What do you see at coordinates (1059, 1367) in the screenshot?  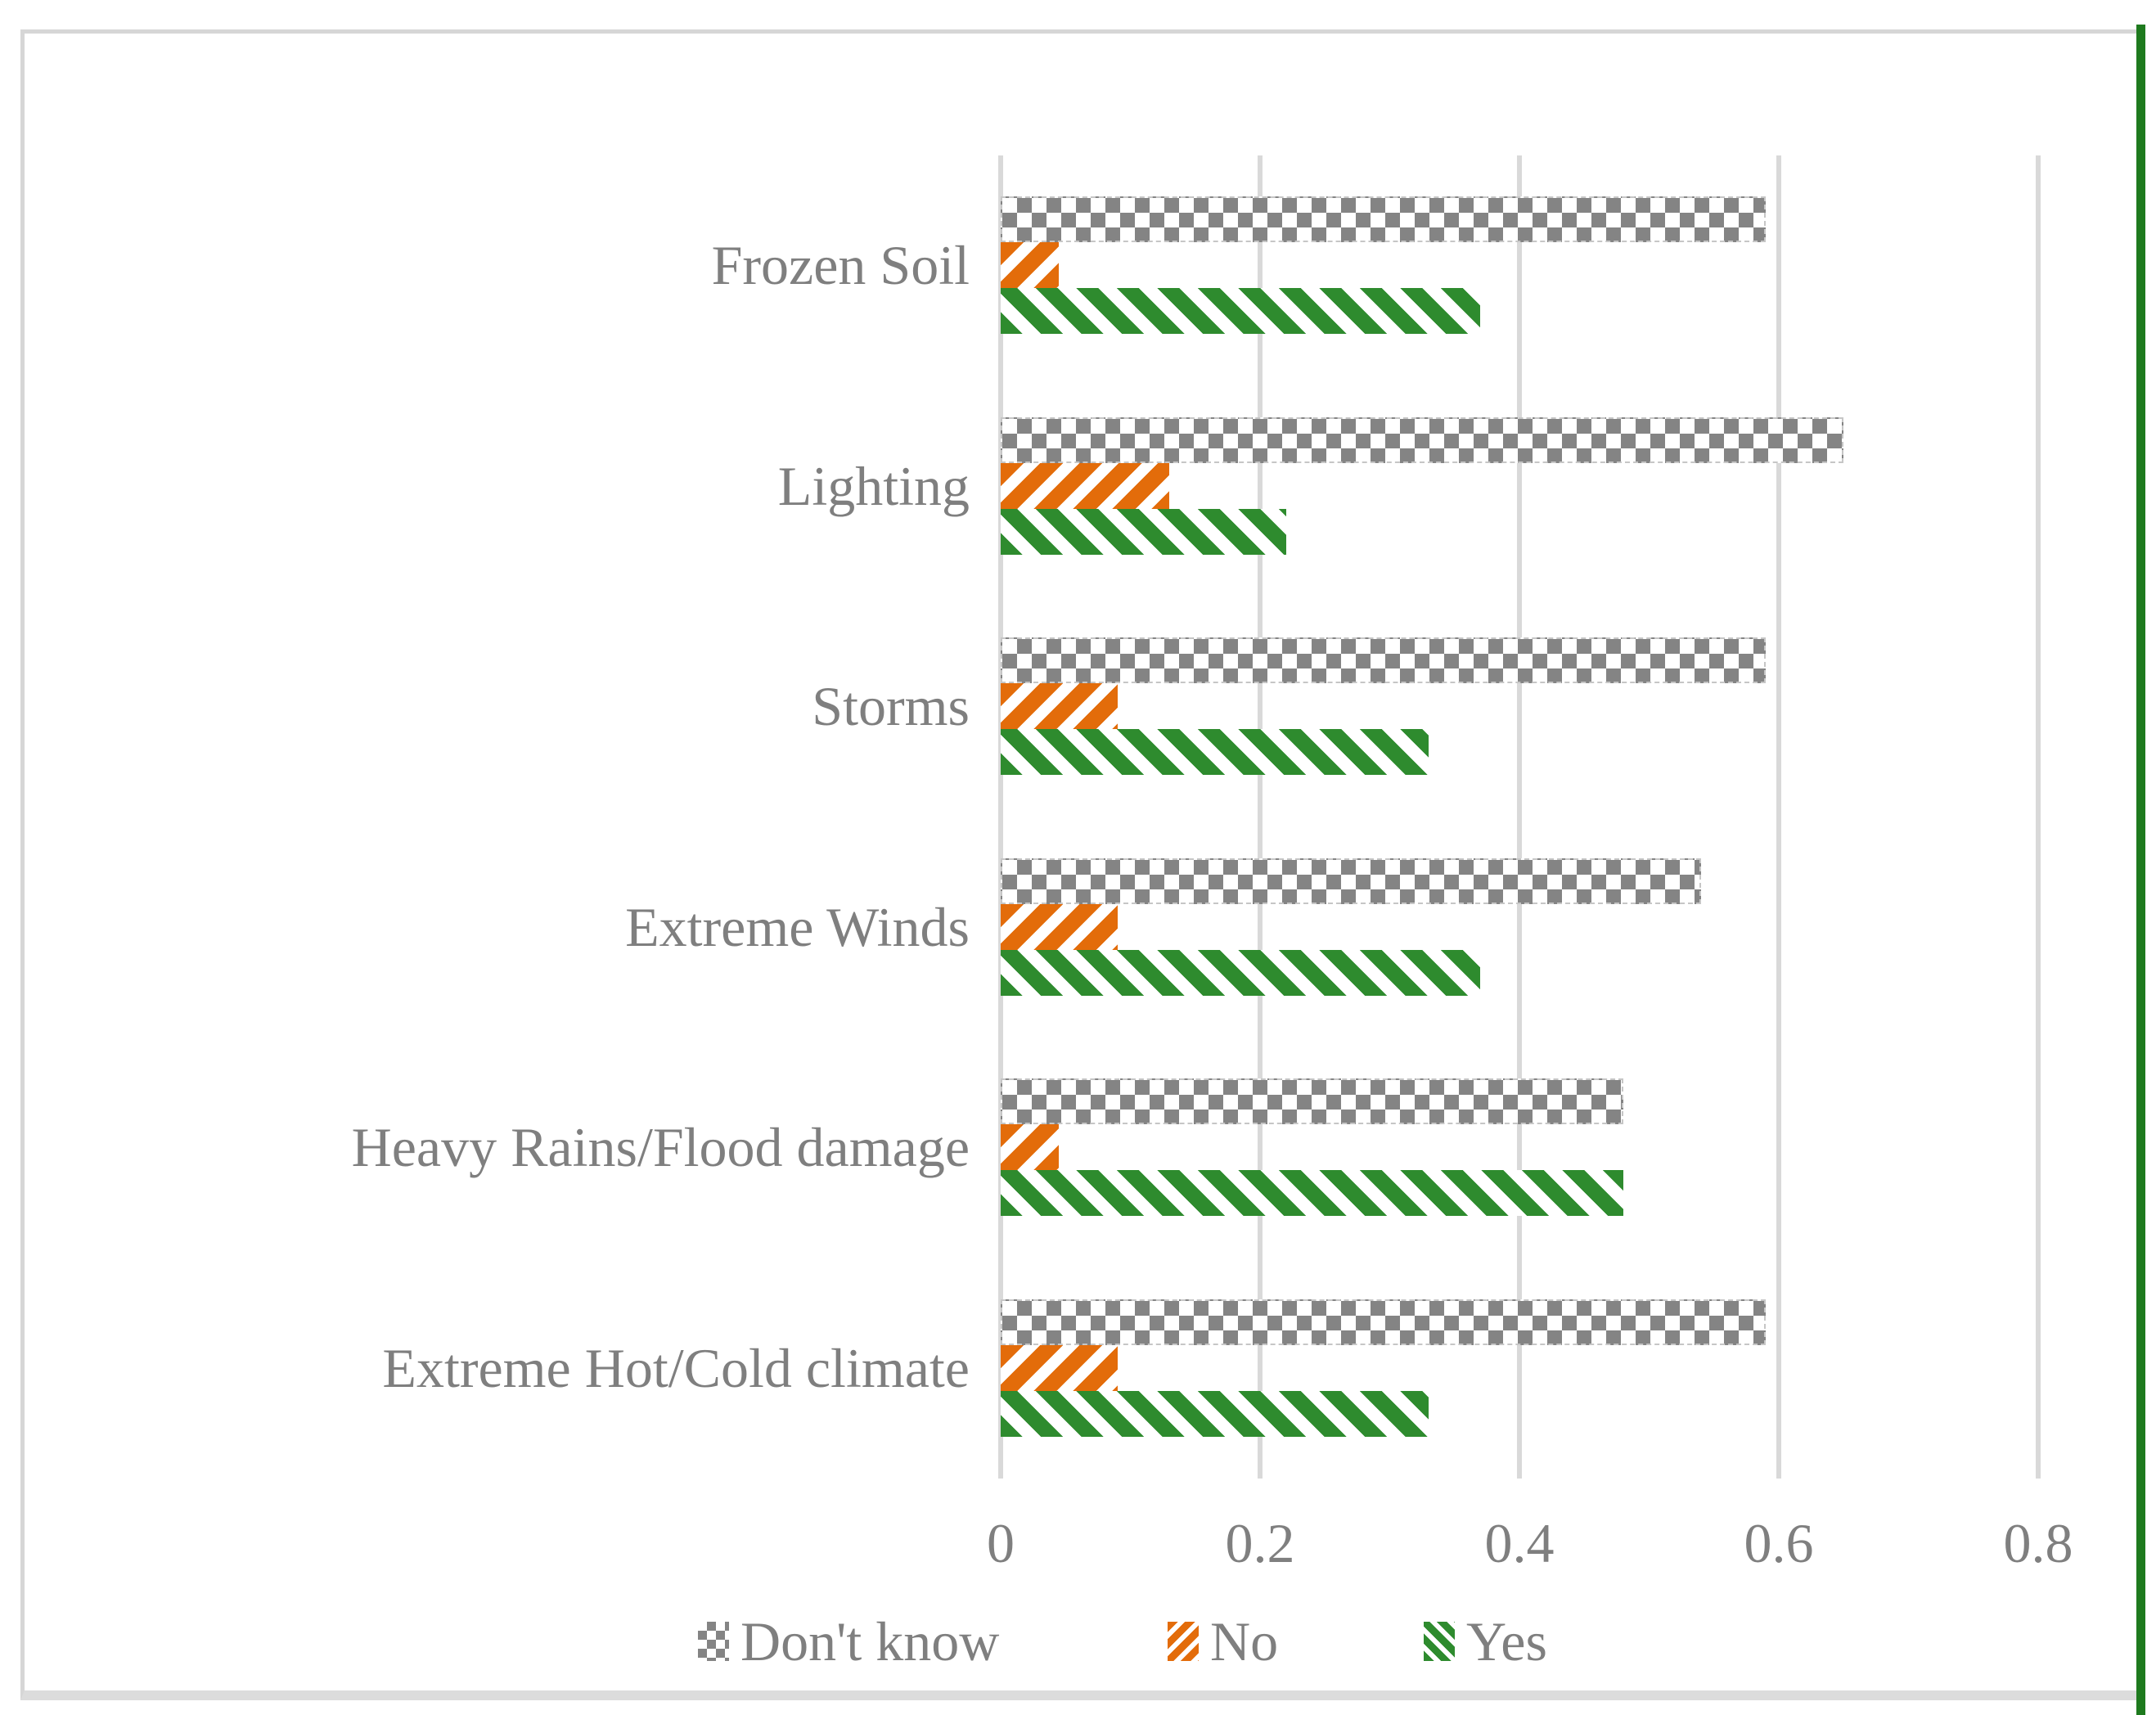 I see `bar-no-extreme-hot-cold-climate` at bounding box center [1059, 1367].